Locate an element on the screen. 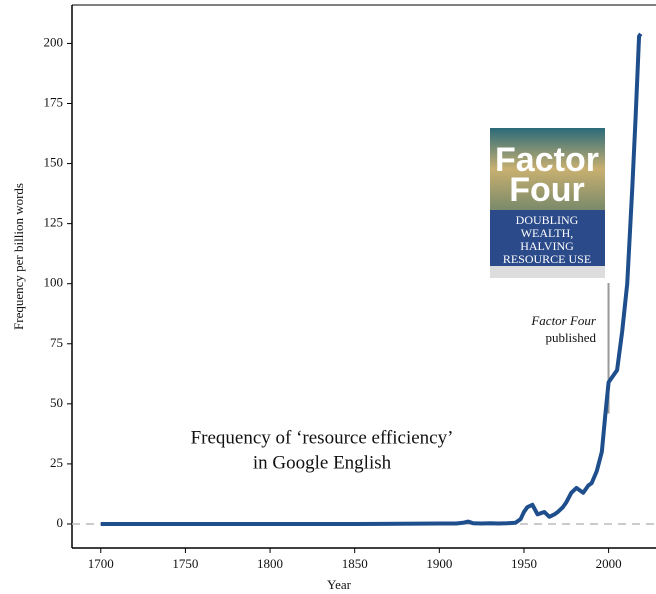 The width and height of the screenshot is (656, 594). y-tick-label: 50 is located at coordinates (56, 402).